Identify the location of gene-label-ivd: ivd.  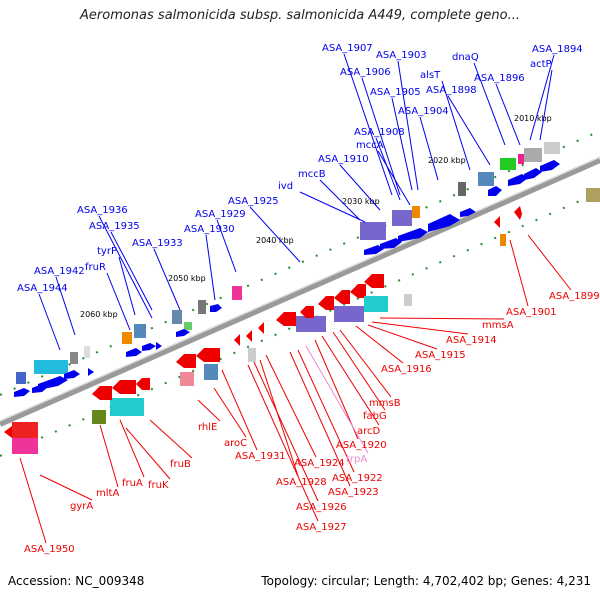
(285, 186).